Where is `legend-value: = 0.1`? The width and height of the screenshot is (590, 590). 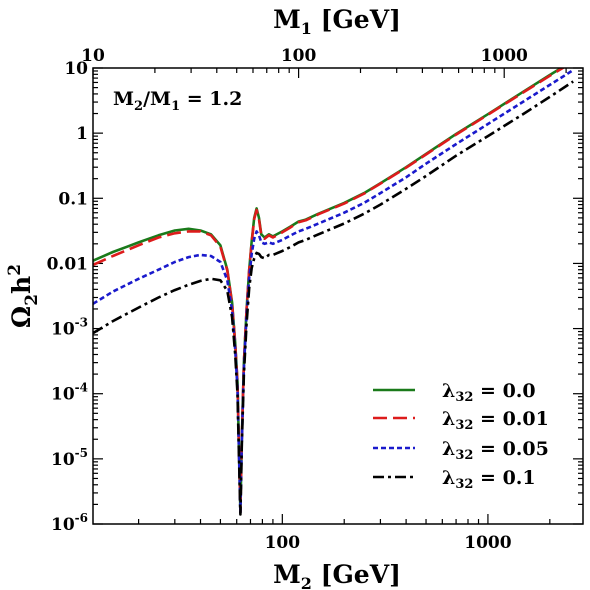 legend-value: = 0.1 is located at coordinates (504, 478).